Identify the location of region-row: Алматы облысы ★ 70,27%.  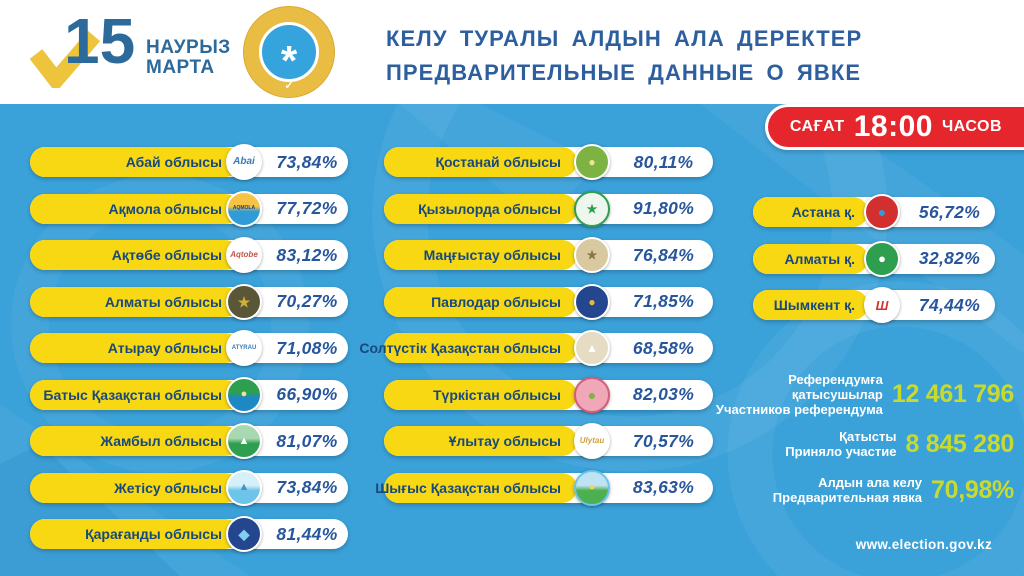
(189, 301).